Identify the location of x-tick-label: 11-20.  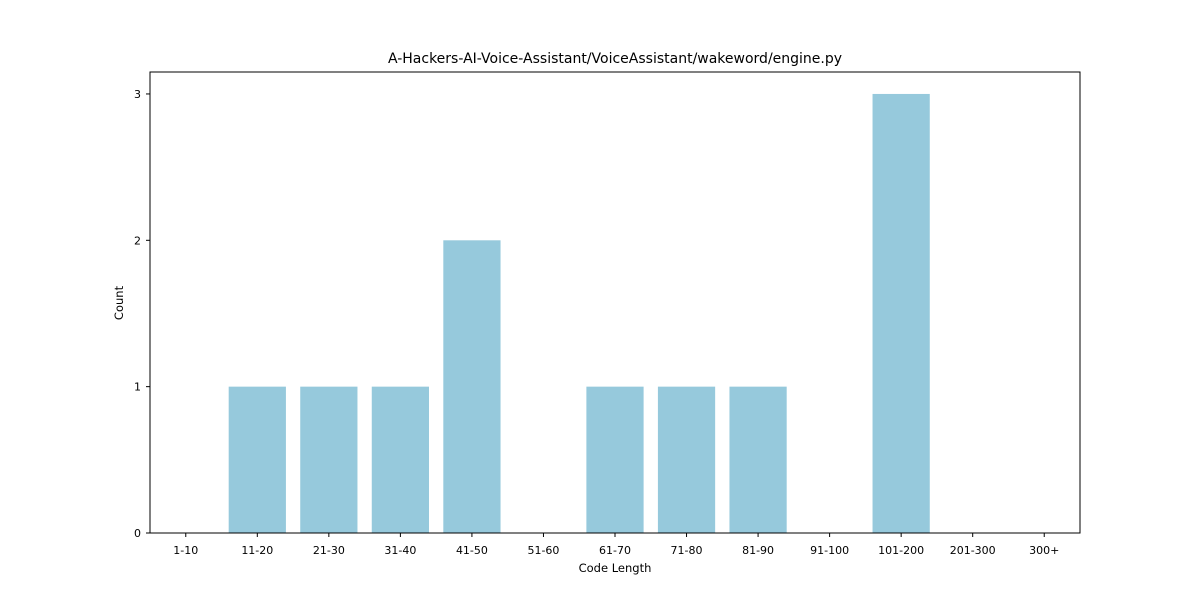
(257, 550).